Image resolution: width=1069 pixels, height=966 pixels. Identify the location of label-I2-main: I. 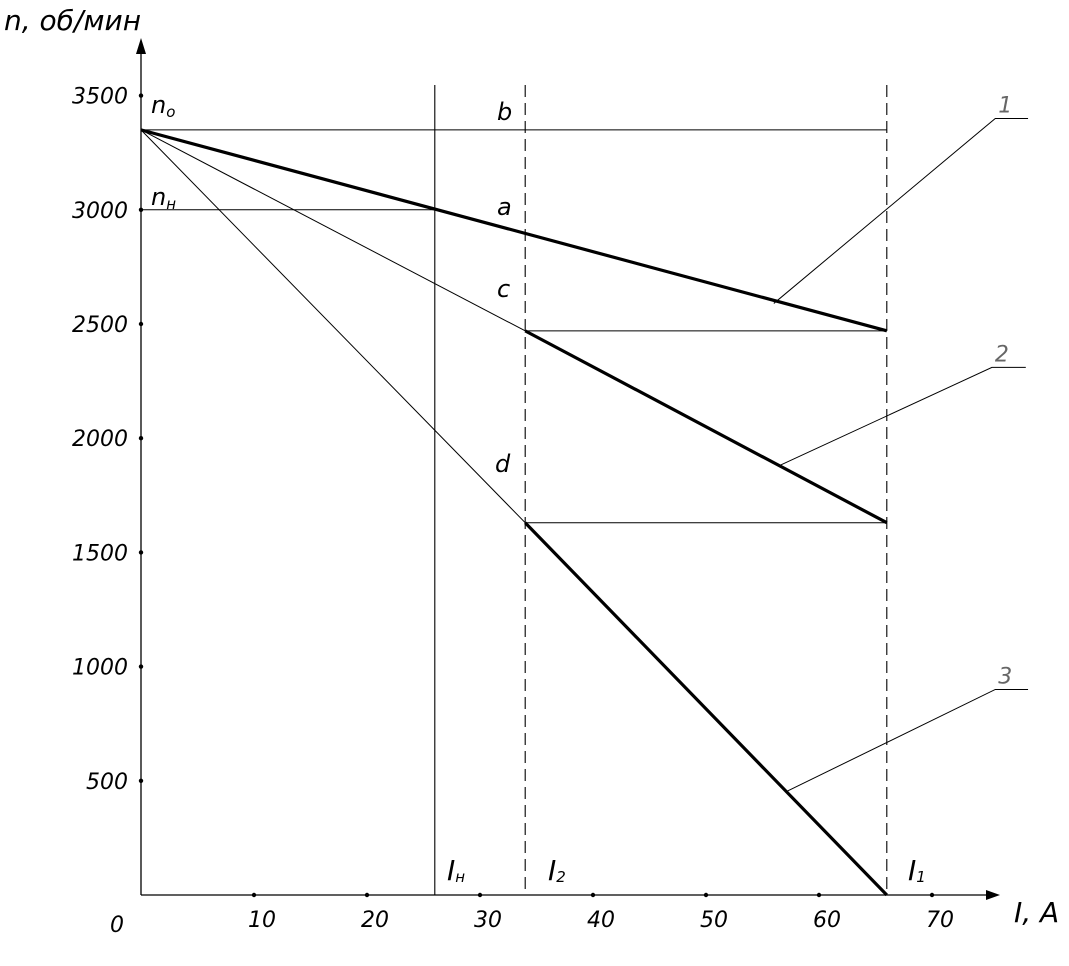
(552, 870).